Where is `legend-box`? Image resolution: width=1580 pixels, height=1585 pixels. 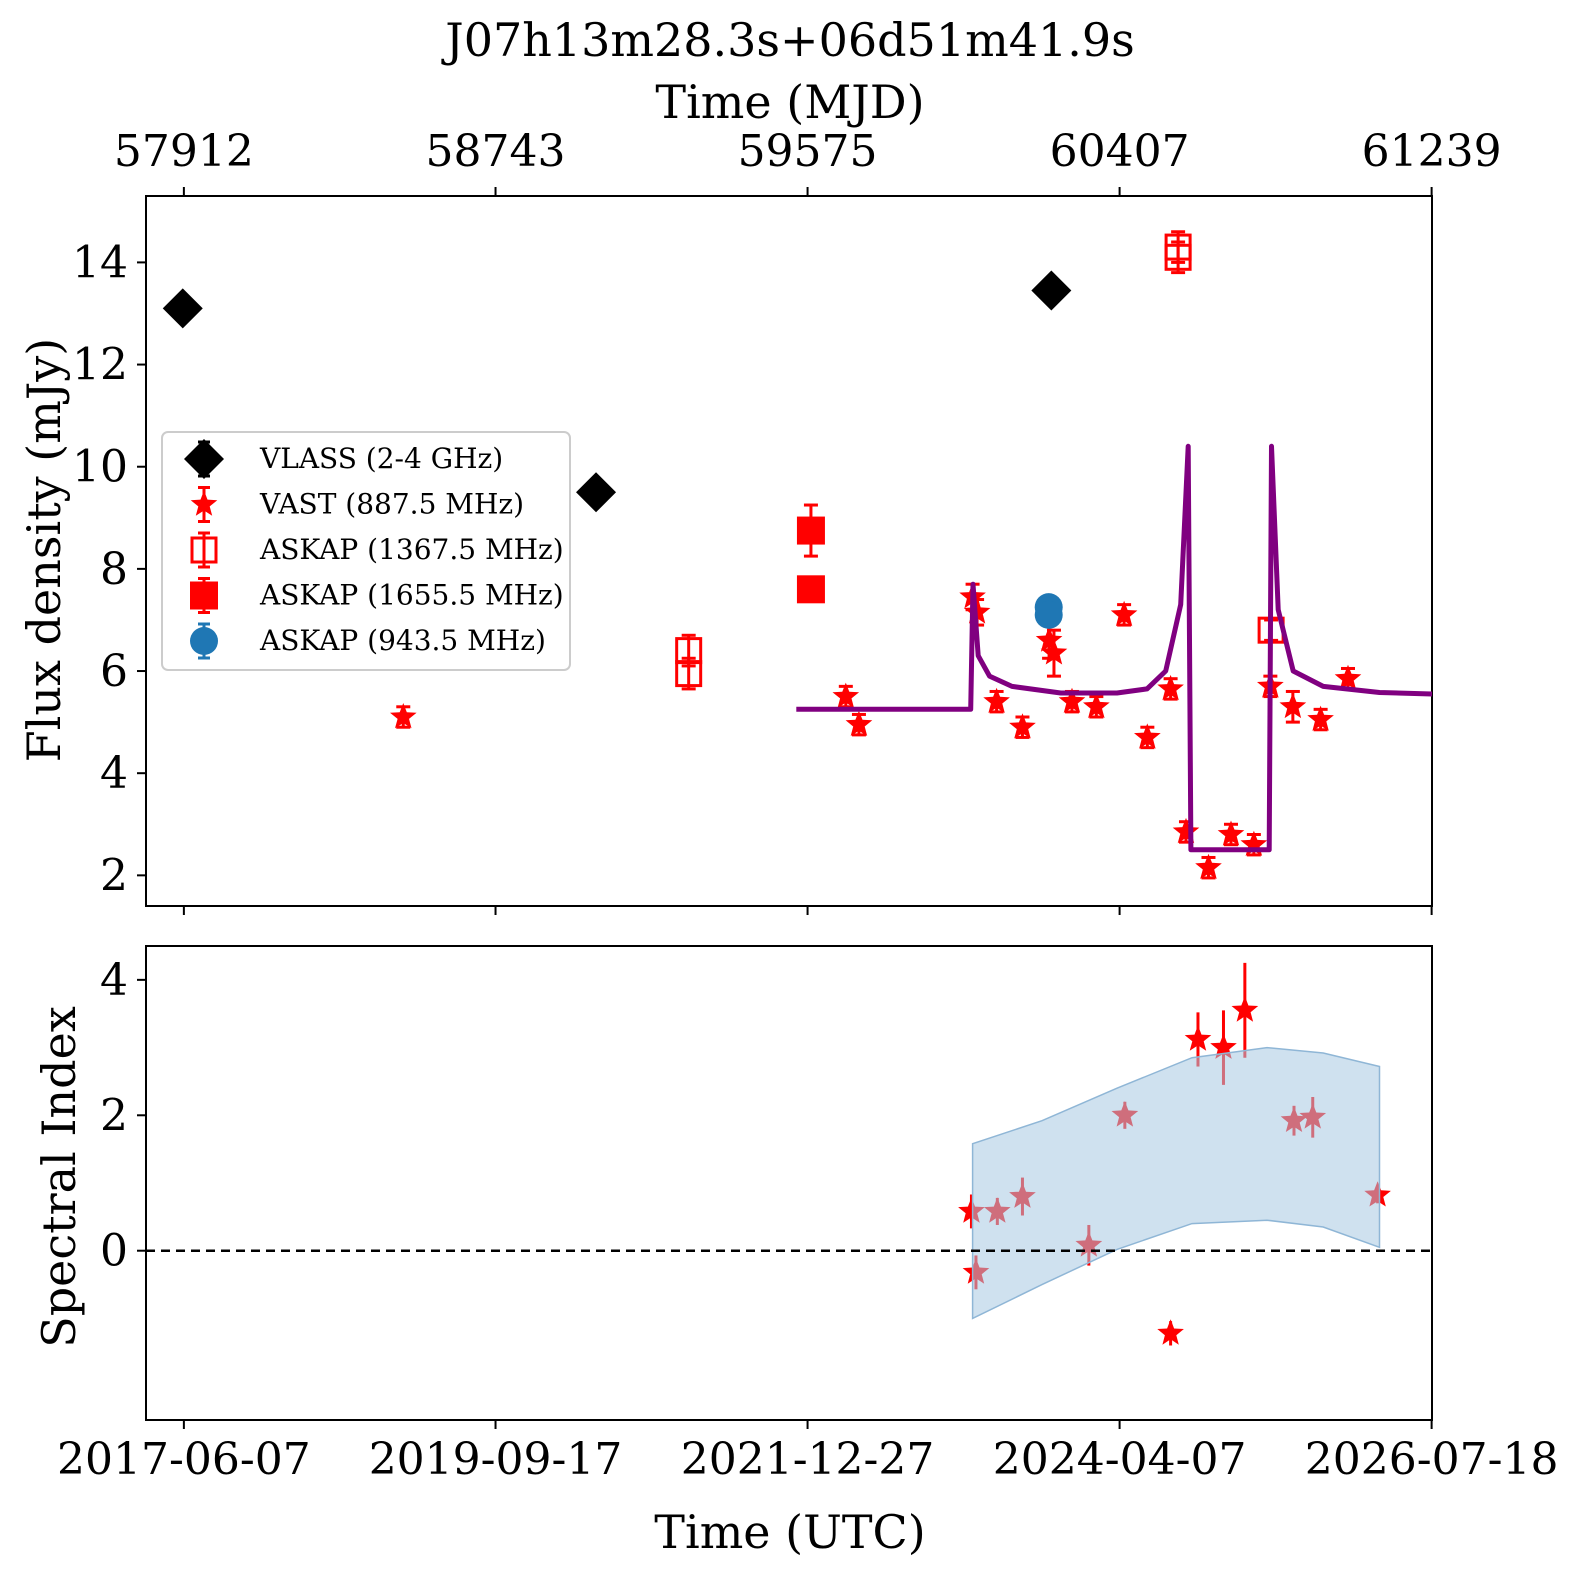 legend-box is located at coordinates (366, 551).